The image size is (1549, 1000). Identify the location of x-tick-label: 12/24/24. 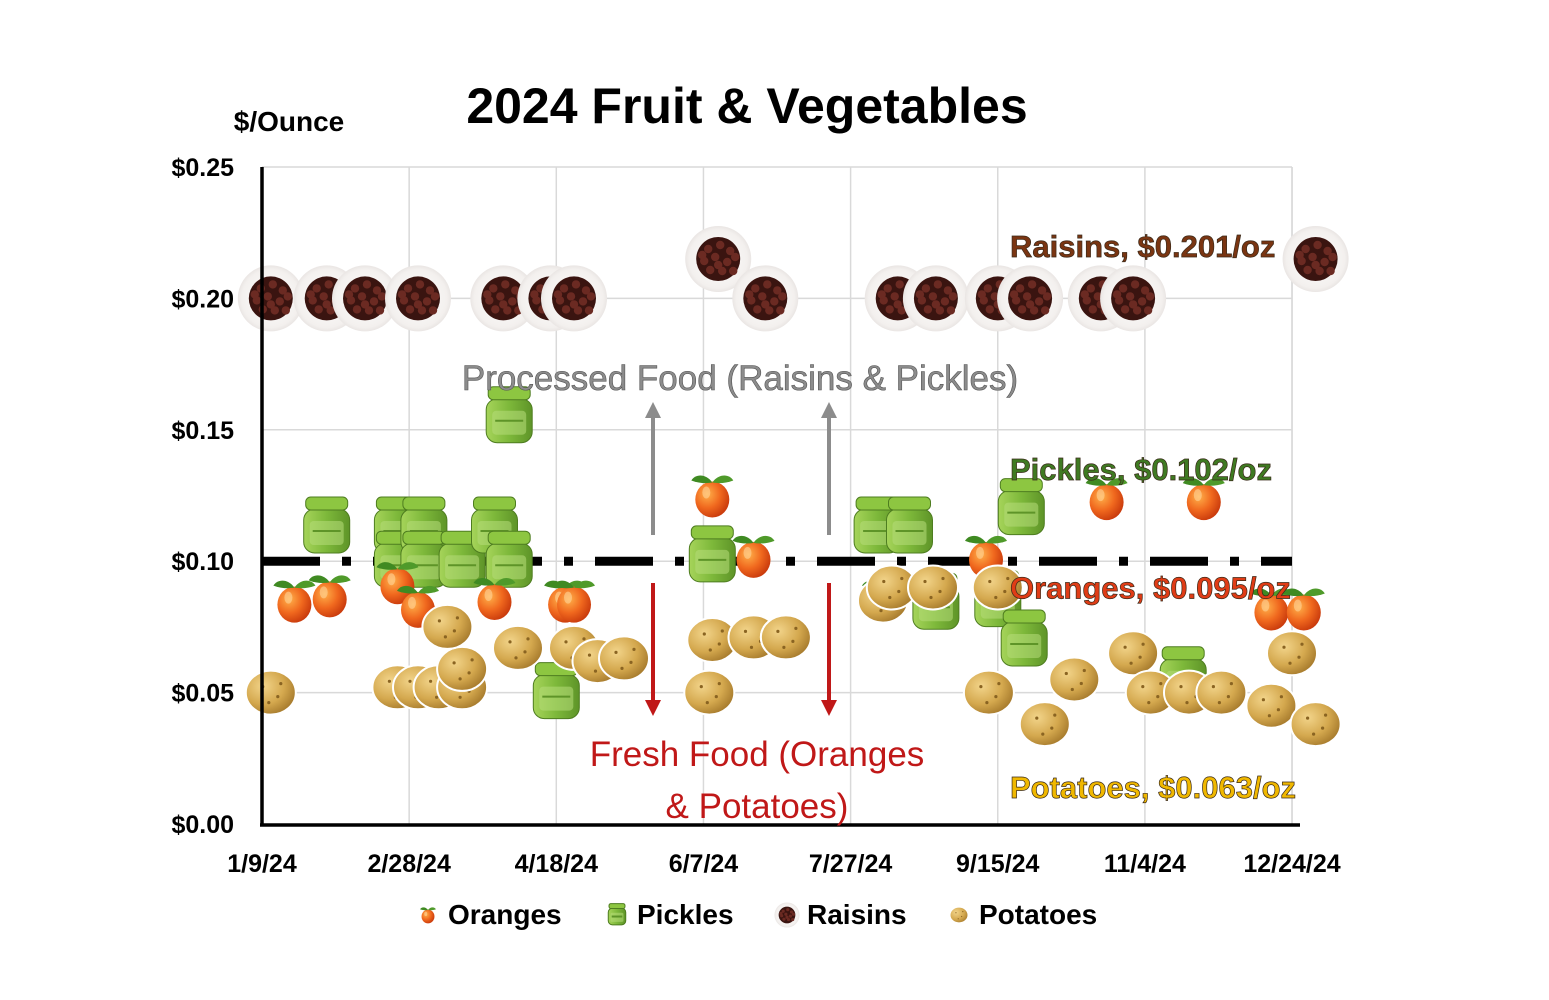
(1291, 864).